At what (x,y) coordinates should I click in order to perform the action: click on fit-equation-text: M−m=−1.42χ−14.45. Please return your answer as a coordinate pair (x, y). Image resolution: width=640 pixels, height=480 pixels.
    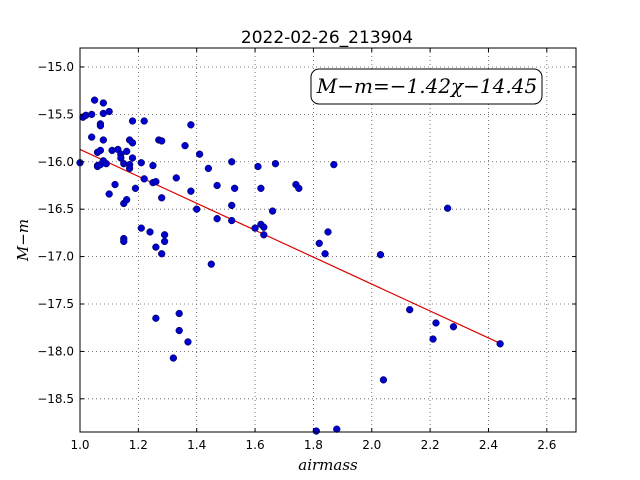
    Looking at the image, I should click on (426, 86).